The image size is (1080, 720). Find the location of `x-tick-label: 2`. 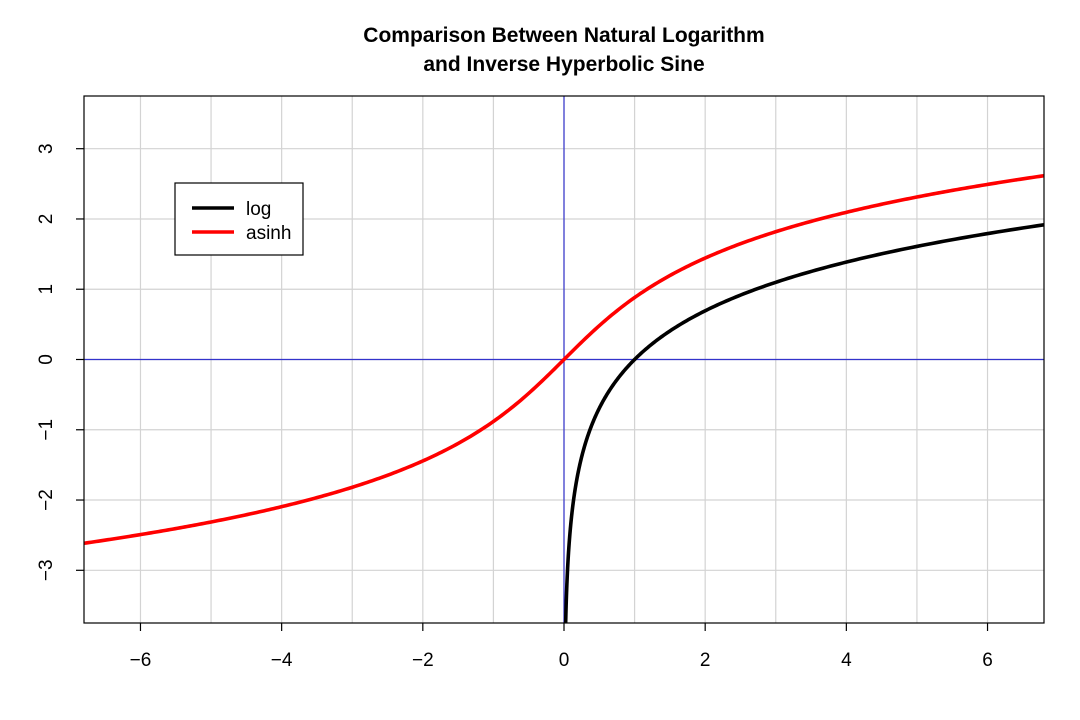

x-tick-label: 2 is located at coordinates (705, 660).